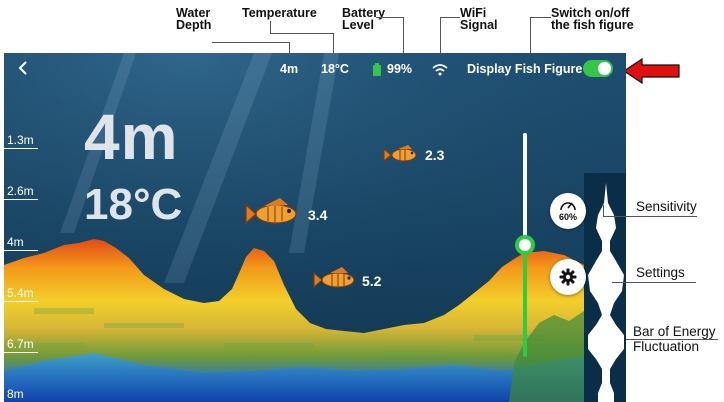 The width and height of the screenshot is (724, 402). I want to click on topbar-temperature: 18°C, so click(335, 69).